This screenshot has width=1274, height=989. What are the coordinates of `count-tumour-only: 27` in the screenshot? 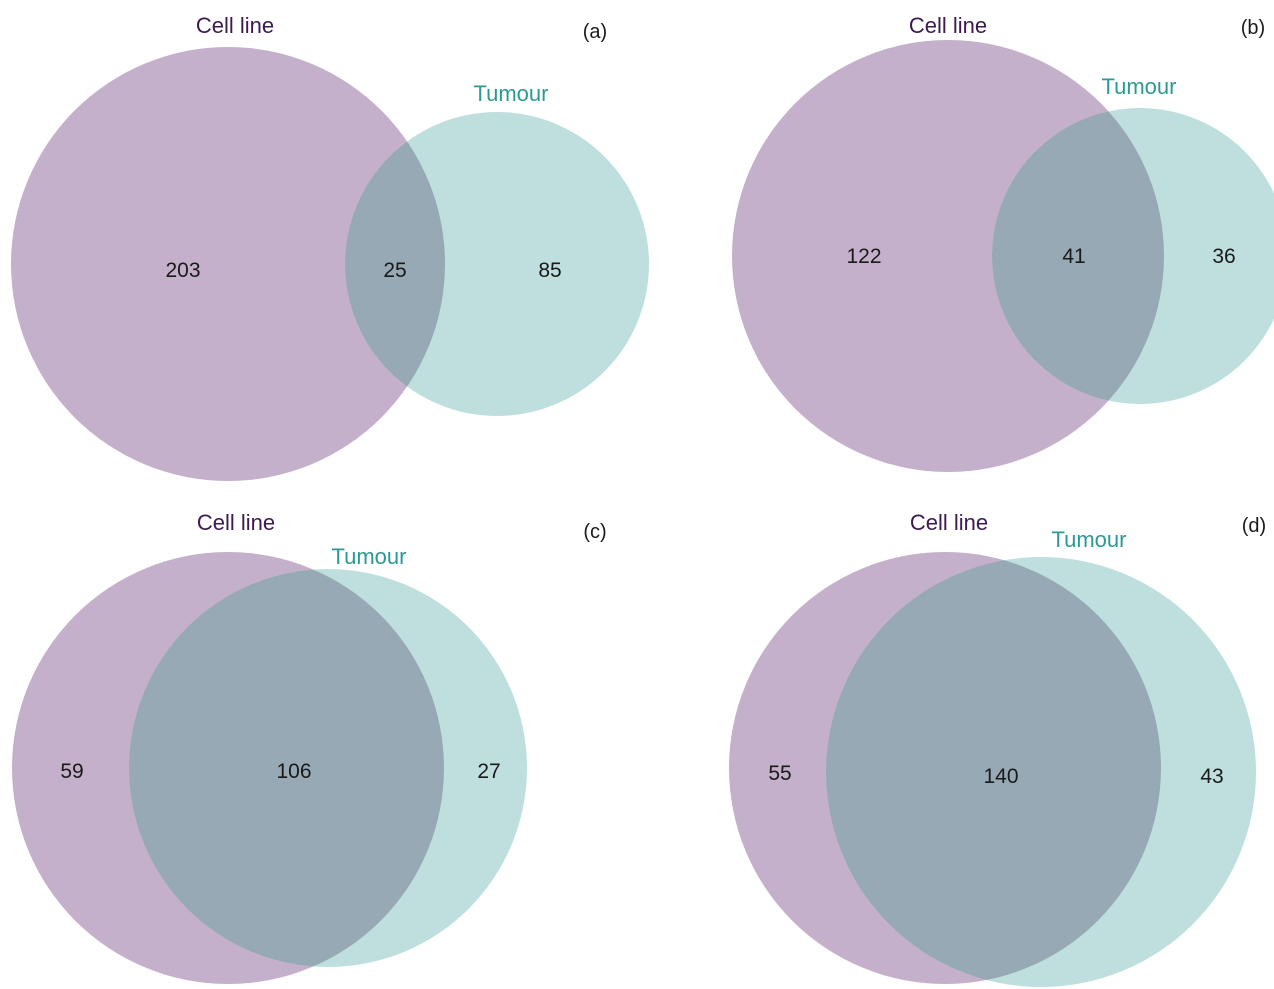 It's located at (488, 771).